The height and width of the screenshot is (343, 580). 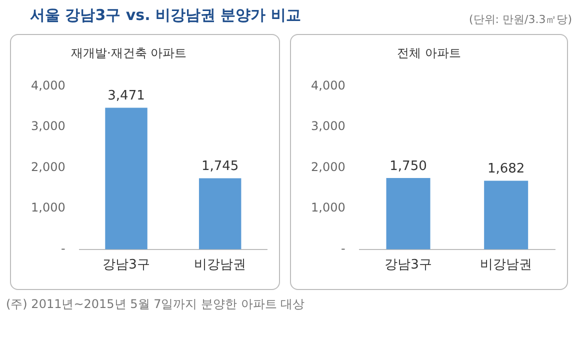 I want to click on chart-title: 서울 강남3구 vs. 비강남권 분양가 비교, so click(x=165, y=15).